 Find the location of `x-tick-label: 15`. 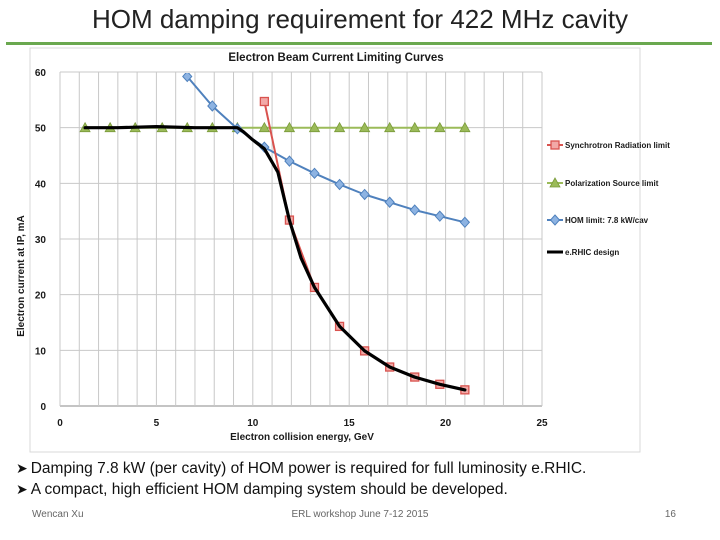

x-tick-label: 15 is located at coordinates (350, 423).